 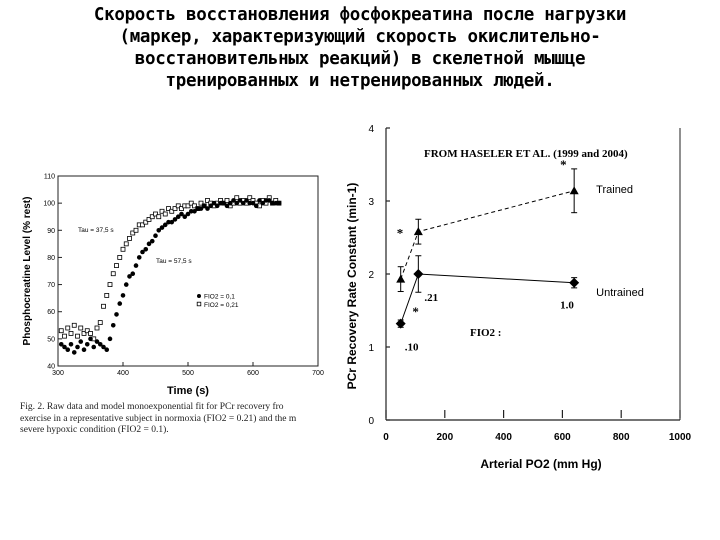 What do you see at coordinates (188, 373) in the screenshot?
I see `left-x-tick-label: 500` at bounding box center [188, 373].